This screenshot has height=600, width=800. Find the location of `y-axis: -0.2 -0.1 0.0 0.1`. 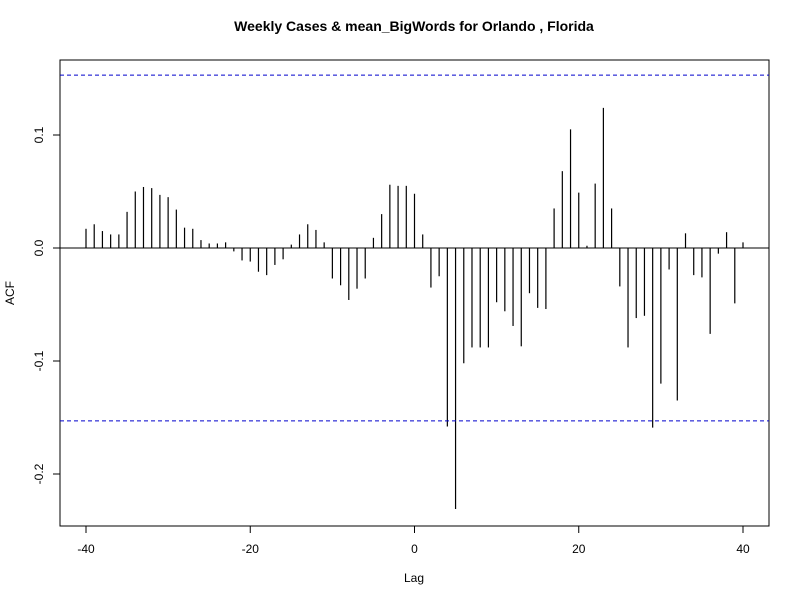

y-axis: -0.2 -0.1 0.0 0.1 is located at coordinates (46, 305).